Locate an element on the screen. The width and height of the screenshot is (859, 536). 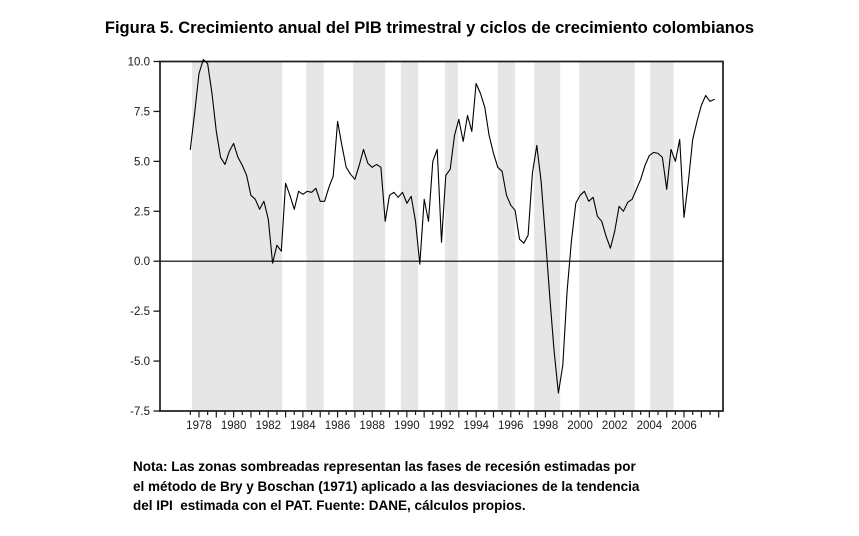
x-axis-tick-label: 1996 is located at coordinates (511, 426).